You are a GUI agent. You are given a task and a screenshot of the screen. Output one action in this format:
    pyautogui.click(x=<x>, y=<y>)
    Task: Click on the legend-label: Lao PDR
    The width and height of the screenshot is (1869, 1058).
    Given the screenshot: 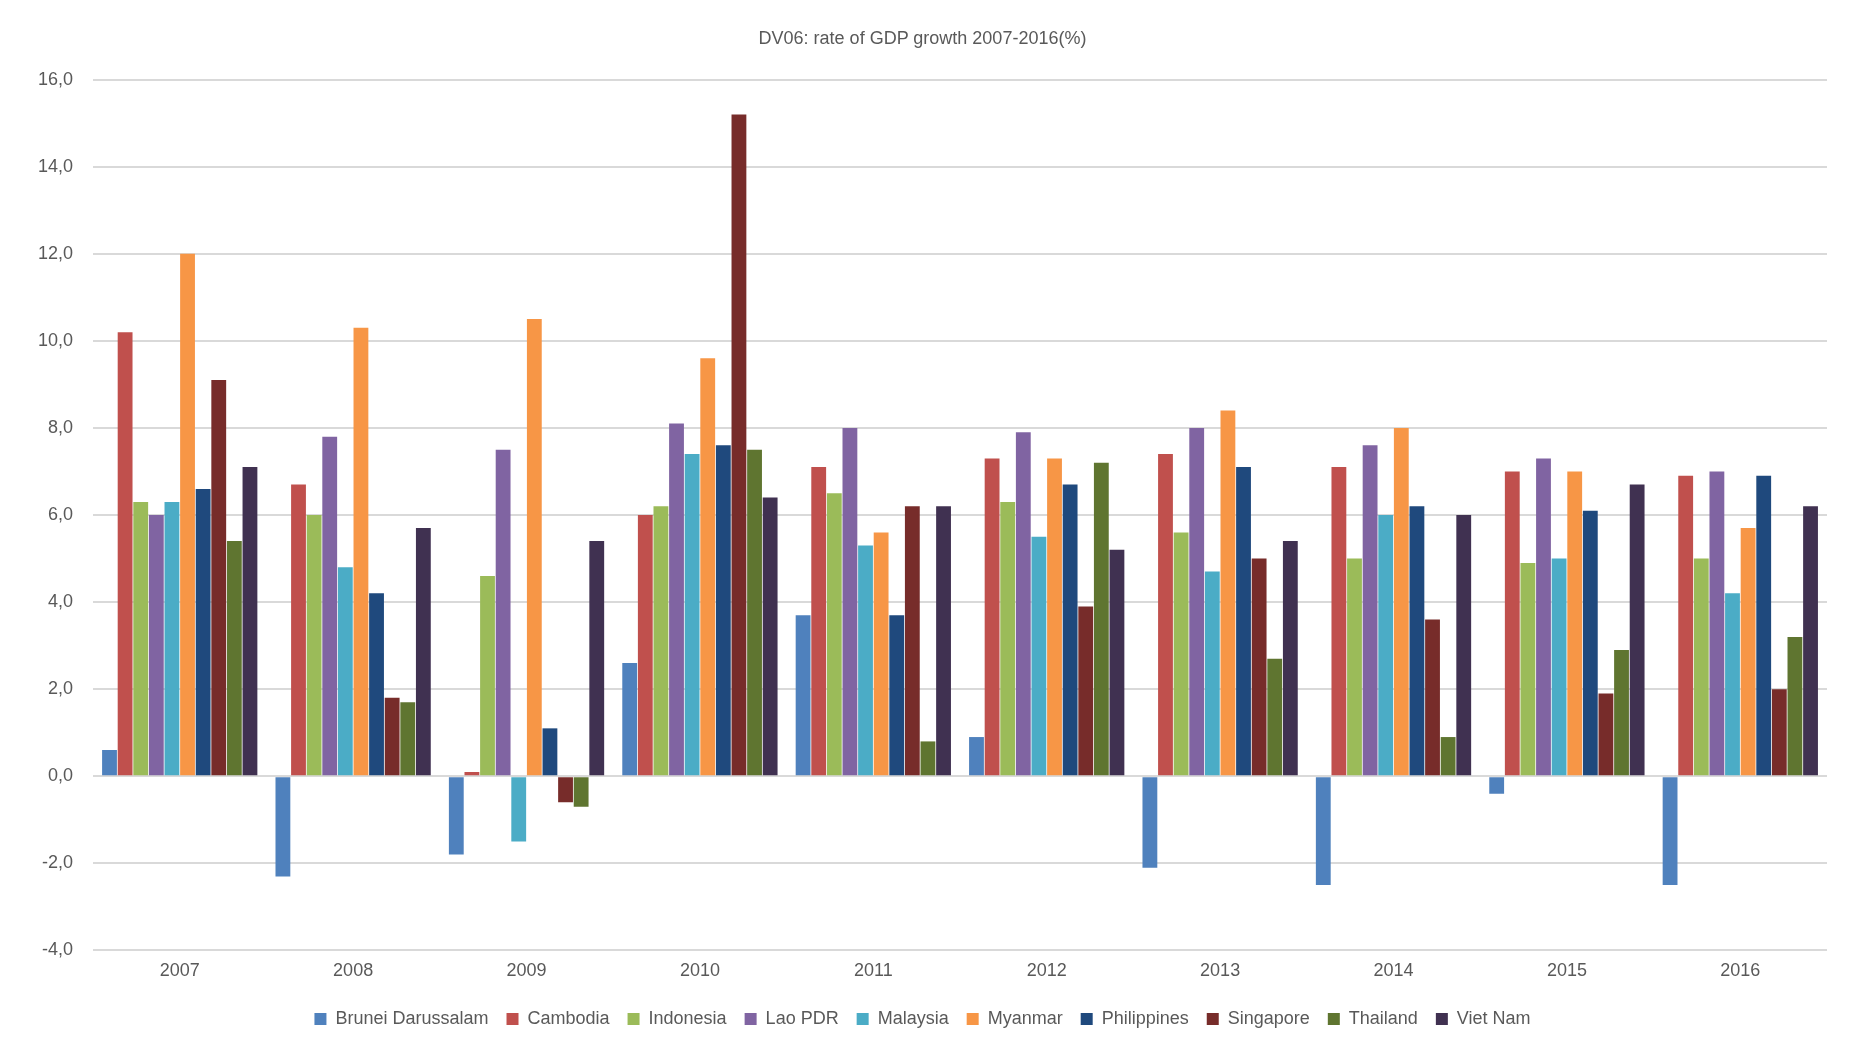 What is the action you would take?
    pyautogui.click(x=802, y=1017)
    